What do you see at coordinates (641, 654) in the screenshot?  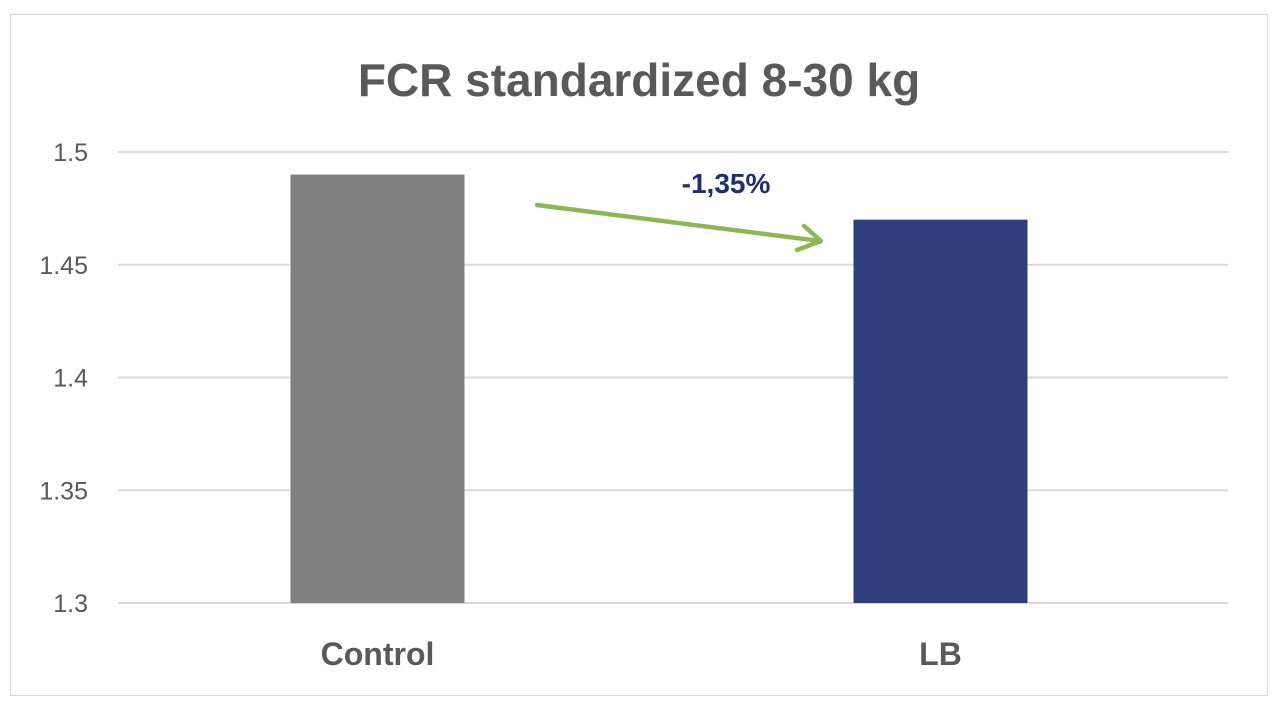 I see `x-axis-ticks: Control LB` at bounding box center [641, 654].